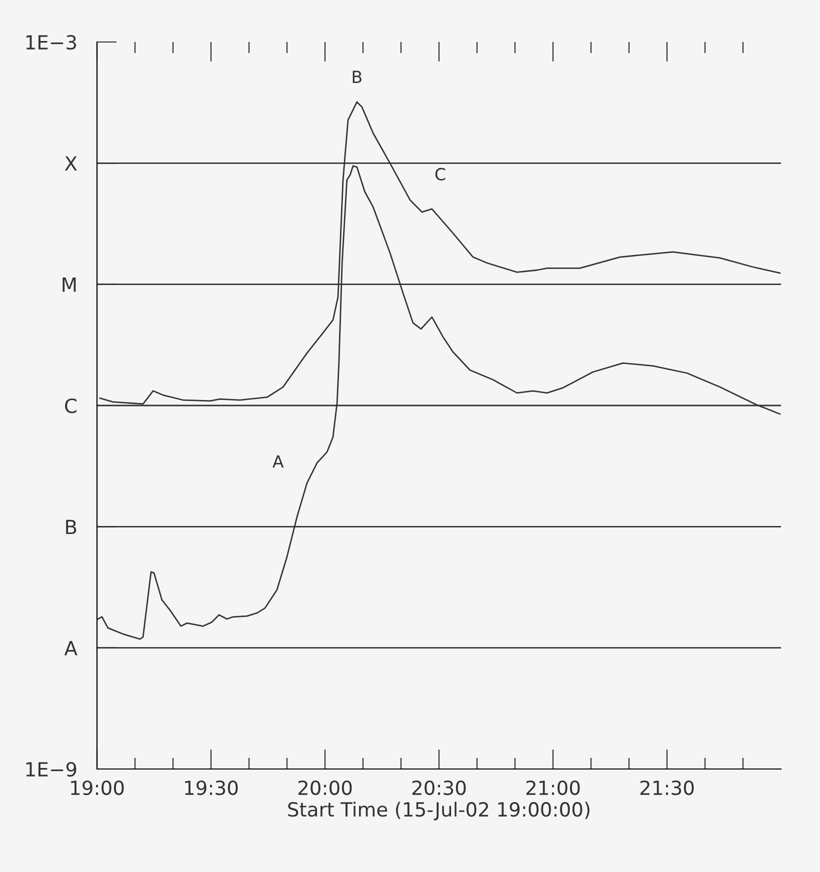 This screenshot has height=872, width=820. What do you see at coordinates (51, 42) in the screenshot?
I see `y-tick-label: 1E−3` at bounding box center [51, 42].